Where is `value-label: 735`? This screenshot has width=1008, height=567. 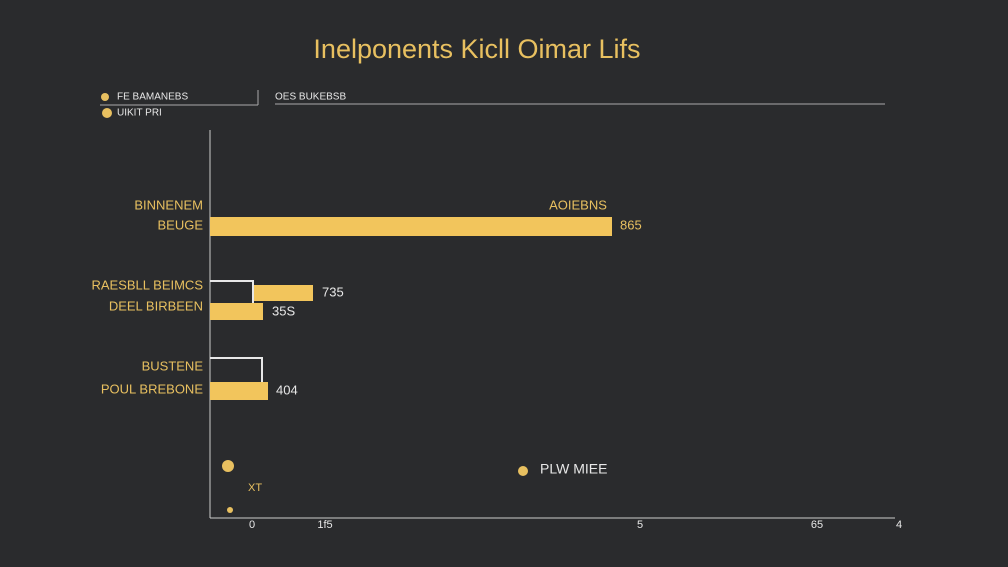
value-label: 735 is located at coordinates (333, 291).